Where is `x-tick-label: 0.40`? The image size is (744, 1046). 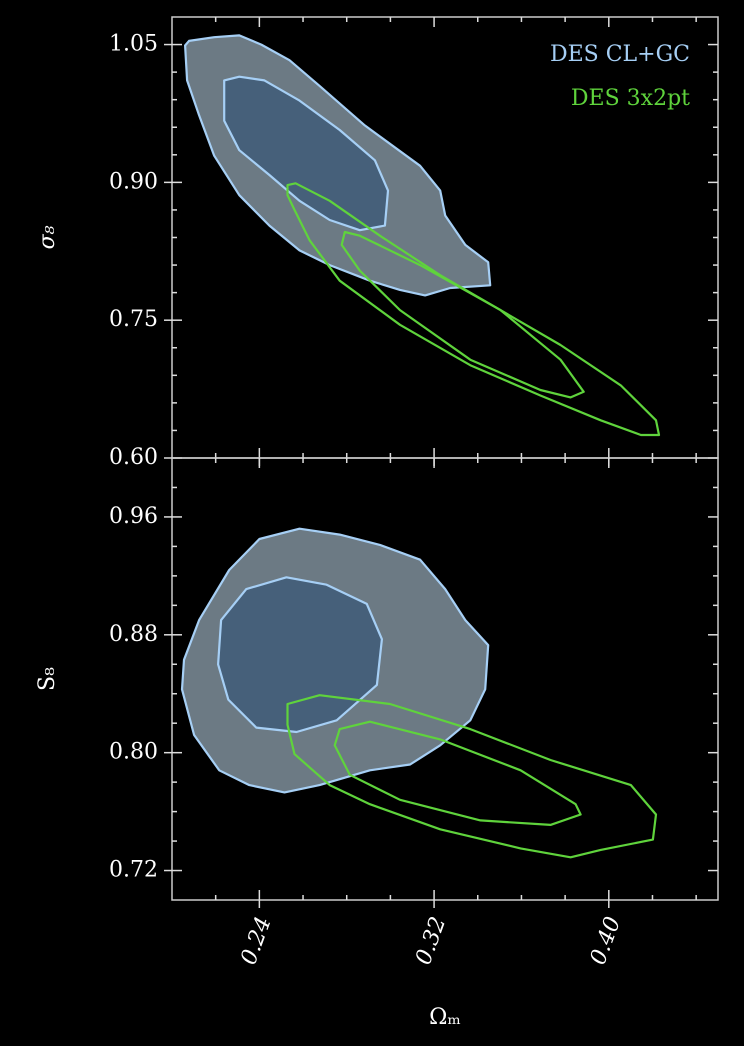
x-tick-label: 0.40 is located at coordinates (606, 941).